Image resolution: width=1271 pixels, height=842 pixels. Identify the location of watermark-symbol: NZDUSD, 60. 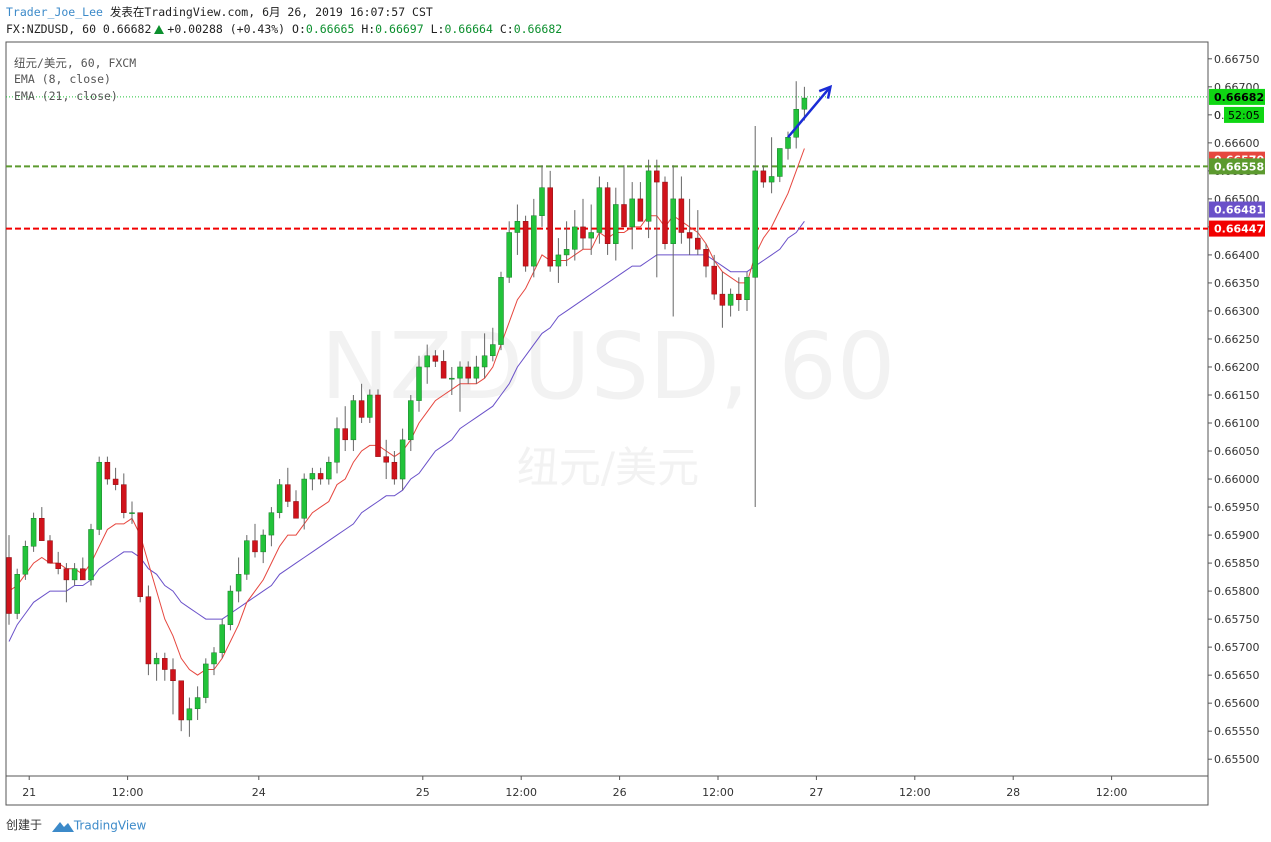
(608, 366).